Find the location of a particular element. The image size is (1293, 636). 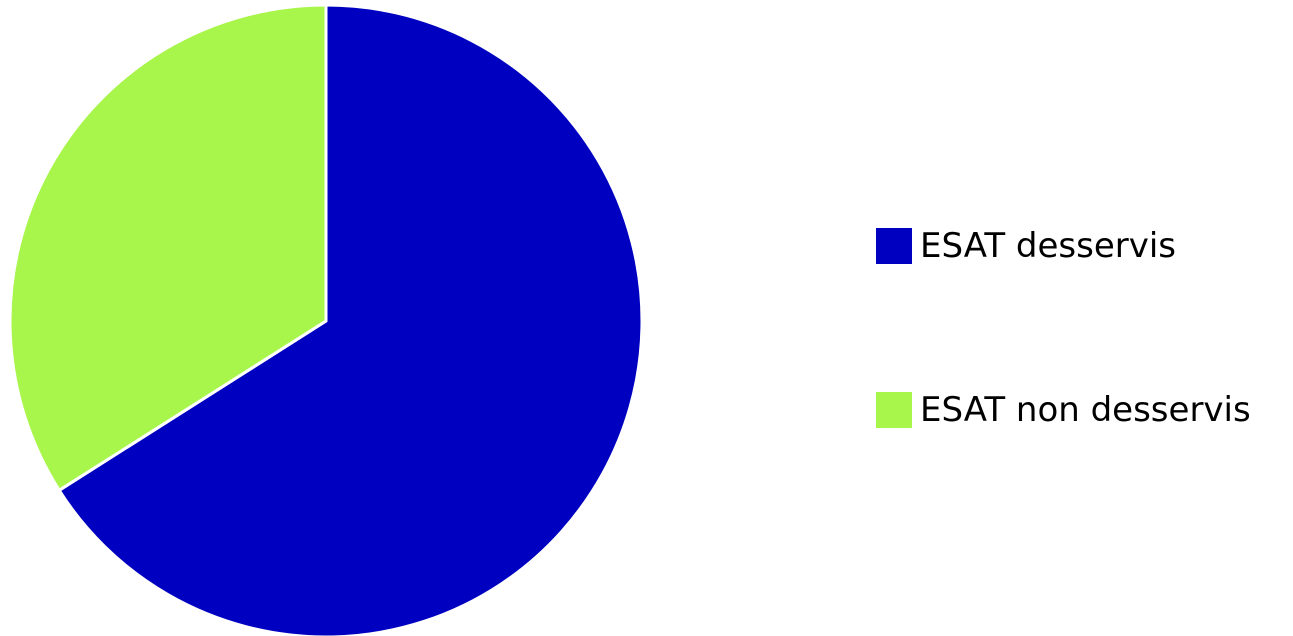

legend-item-desservis: ESAT desservis is located at coordinates (1081, 246).